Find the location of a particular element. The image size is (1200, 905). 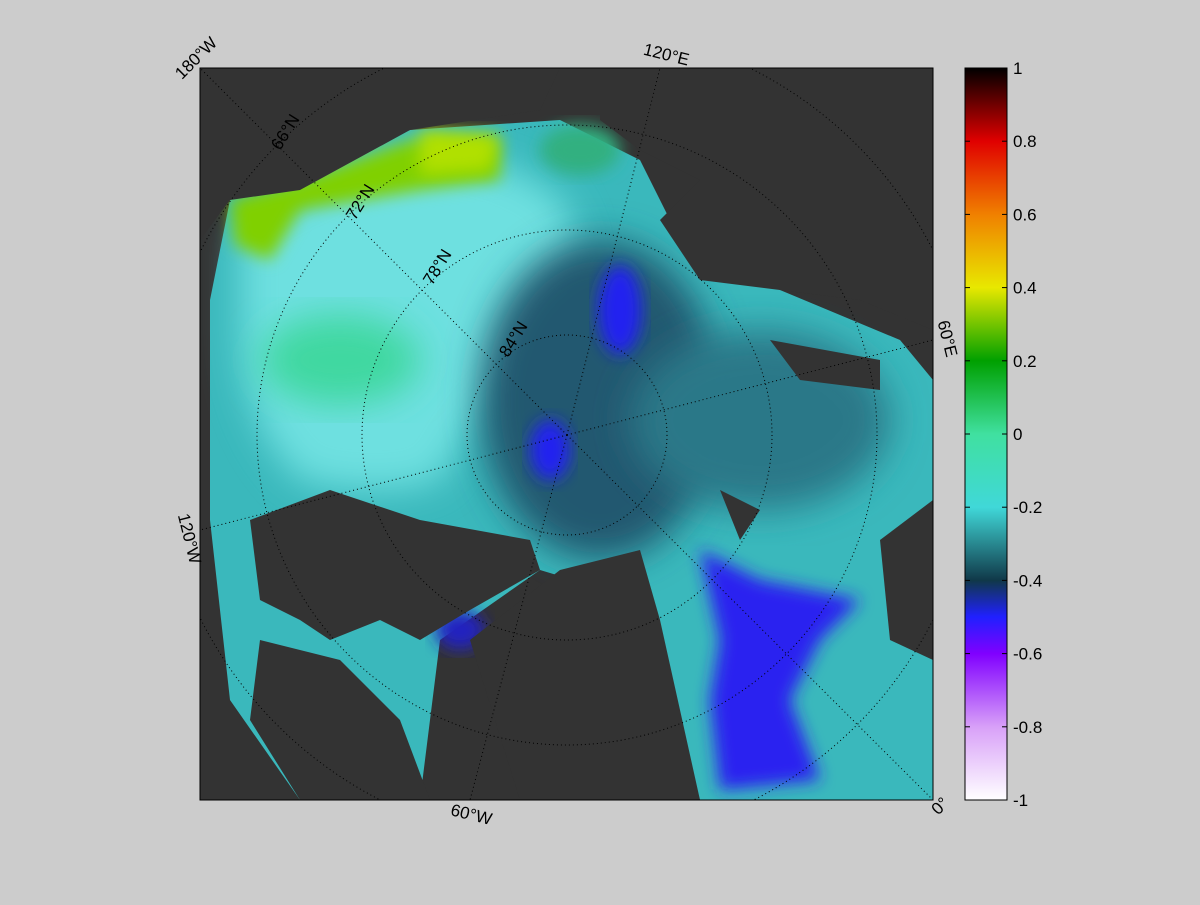

lon-label: 60°E is located at coordinates (947, 338).